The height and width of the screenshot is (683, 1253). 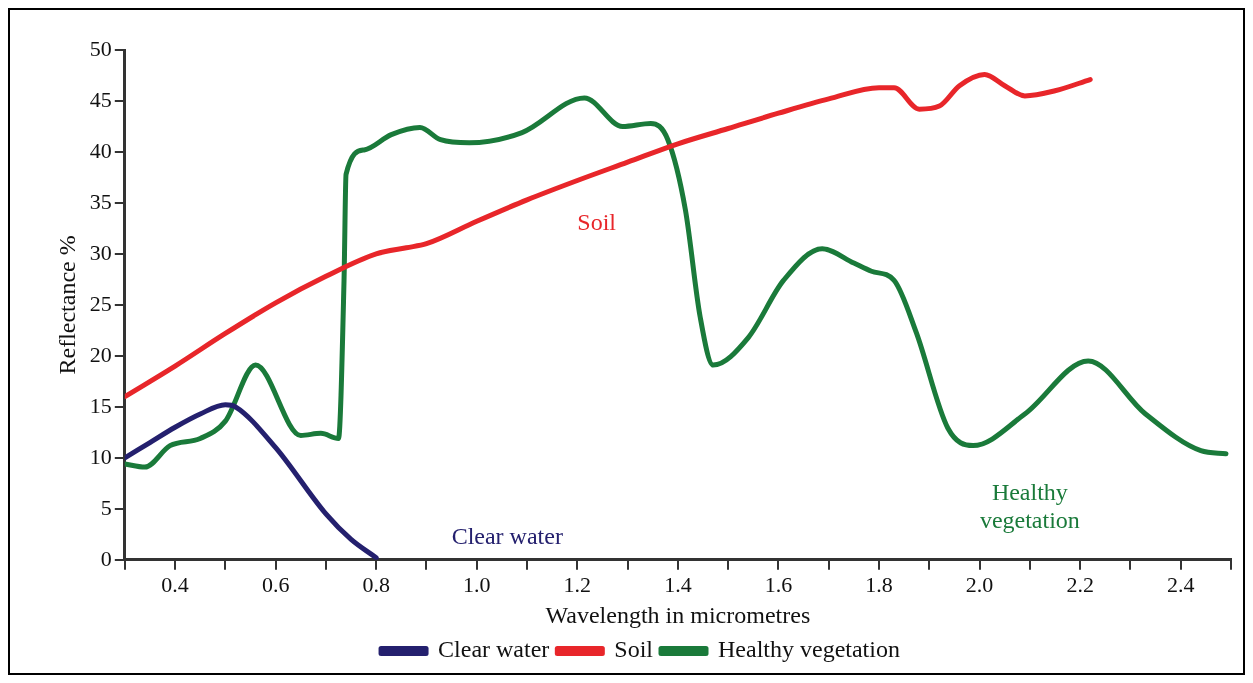 I want to click on x-tick-label: 2.2, so click(x=1080, y=584).